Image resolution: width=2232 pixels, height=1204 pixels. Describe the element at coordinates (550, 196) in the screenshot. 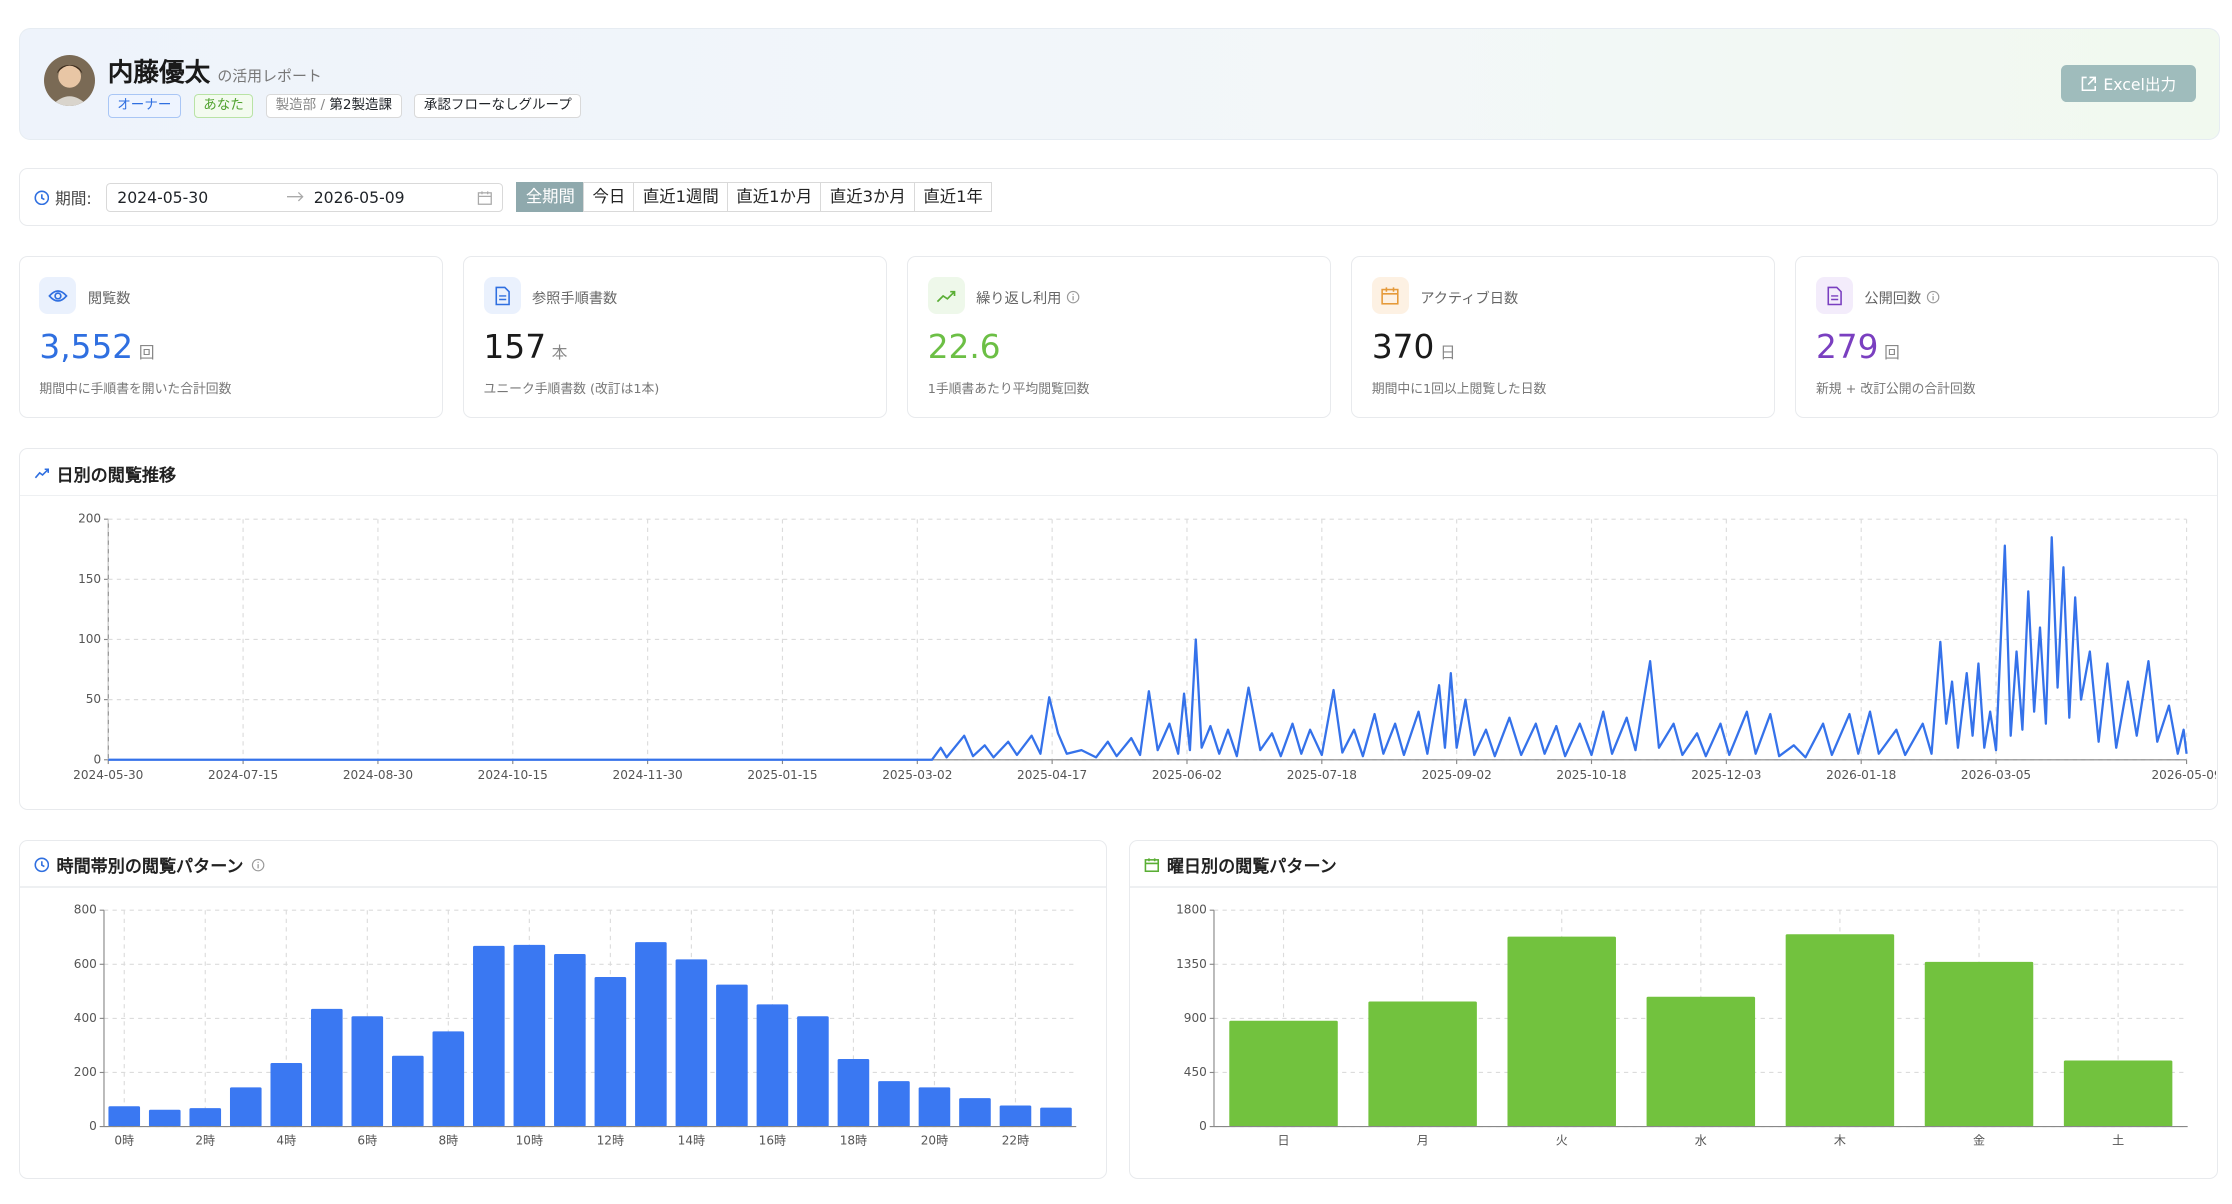

I see `preset-button: 全期間` at that location.